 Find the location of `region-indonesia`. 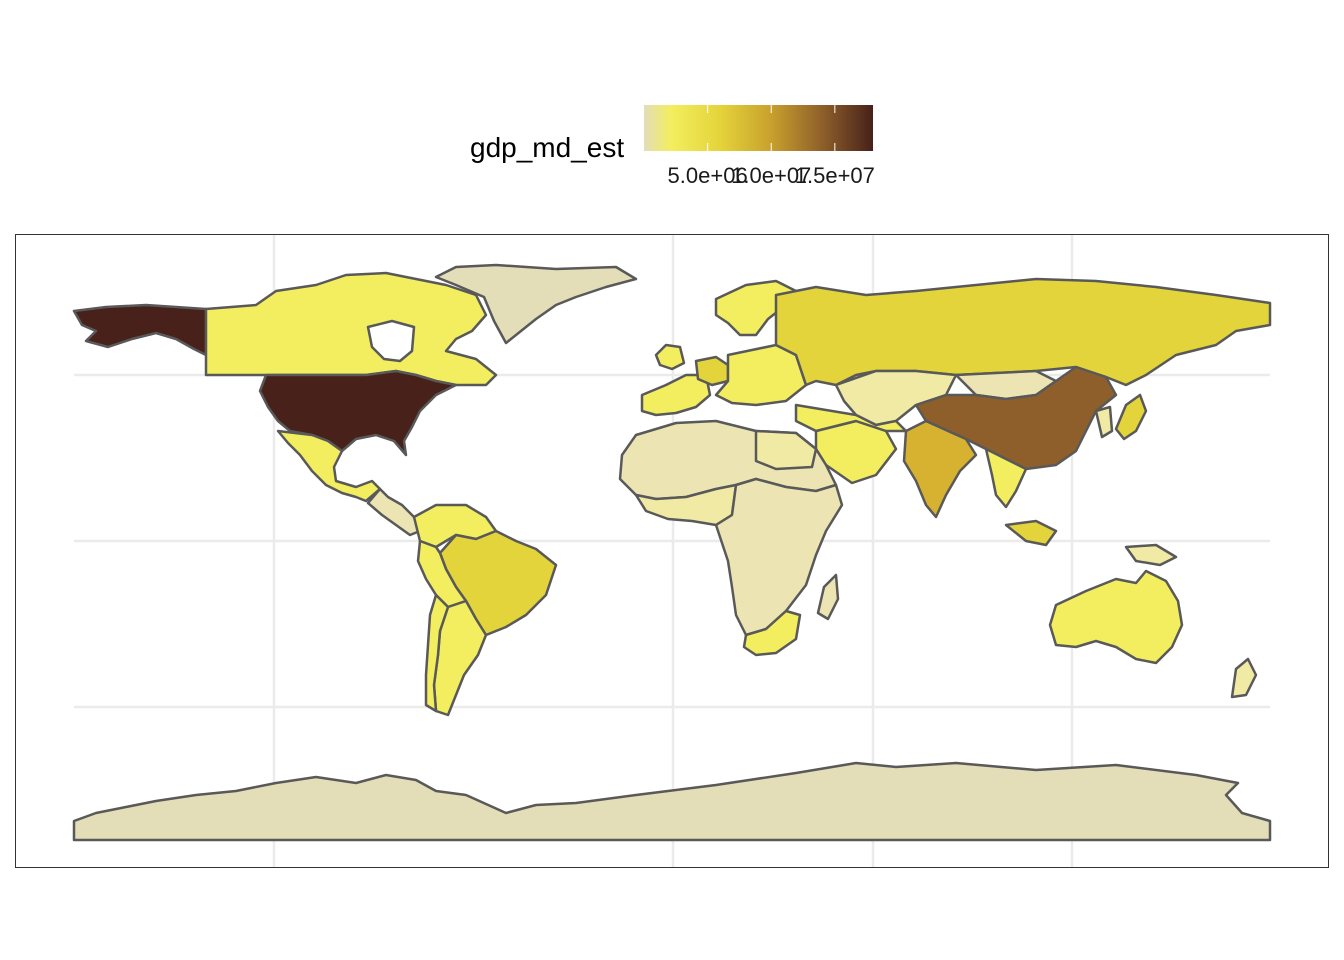

region-indonesia is located at coordinates (1031, 533).